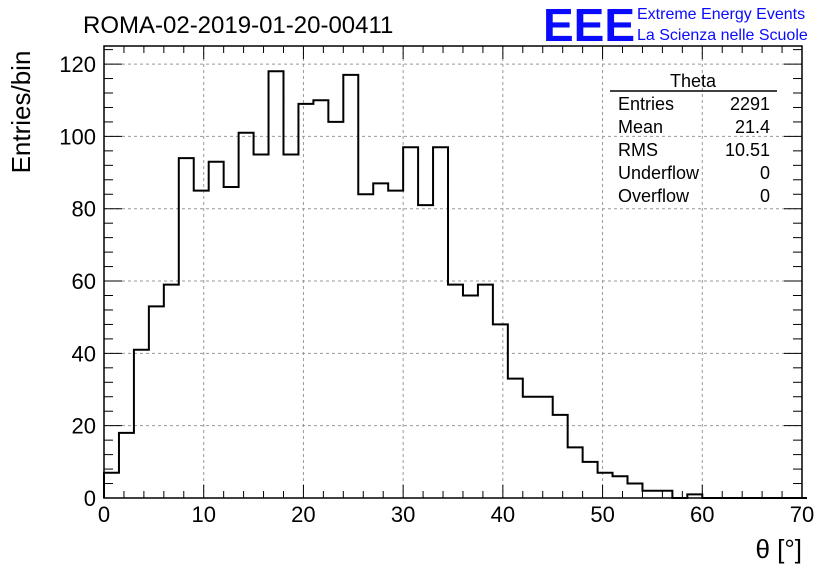  Describe the element at coordinates (84, 281) in the screenshot. I see `y-tick-label: 60` at that location.